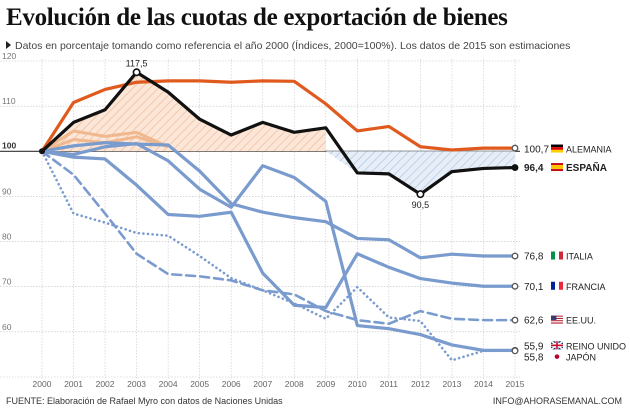  I want to click on x-tick-label: 2012, so click(420, 384).